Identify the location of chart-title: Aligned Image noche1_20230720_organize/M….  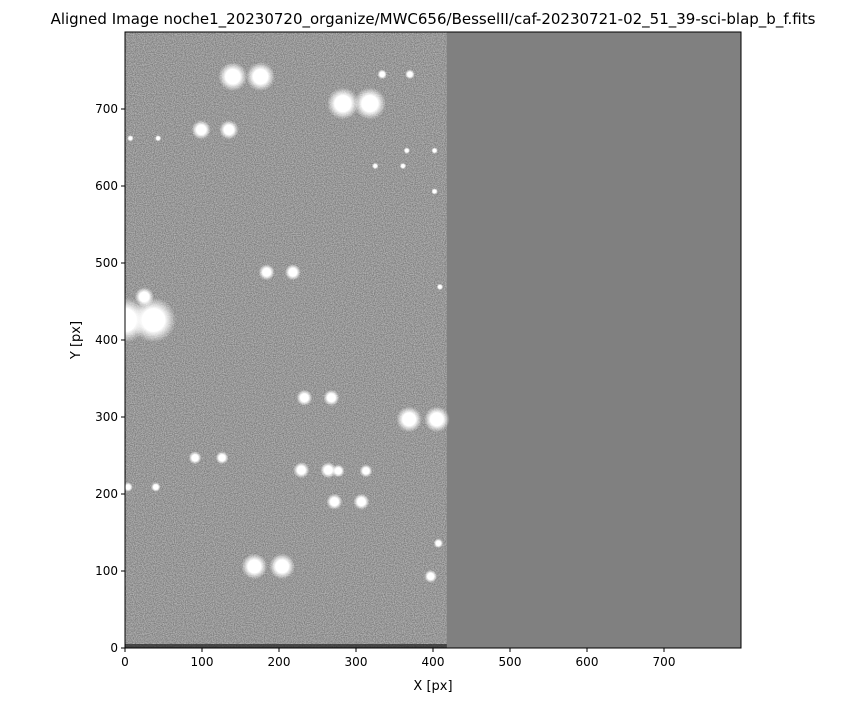
(433, 19).